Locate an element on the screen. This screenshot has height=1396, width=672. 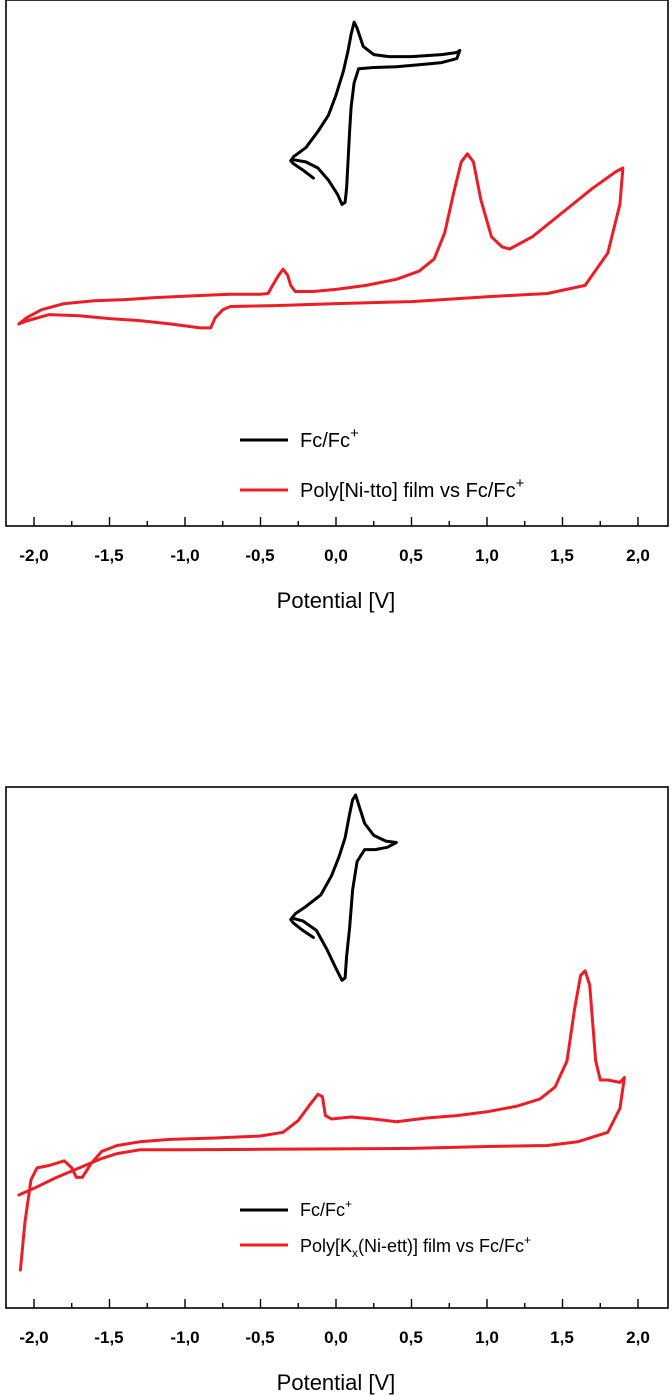
tick-marks-top is located at coordinates (336, 521).